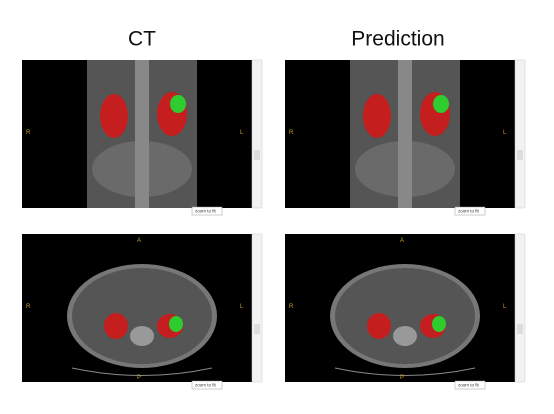 The height and width of the screenshot is (414, 554). I want to click on column-title: CT, so click(142, 39).